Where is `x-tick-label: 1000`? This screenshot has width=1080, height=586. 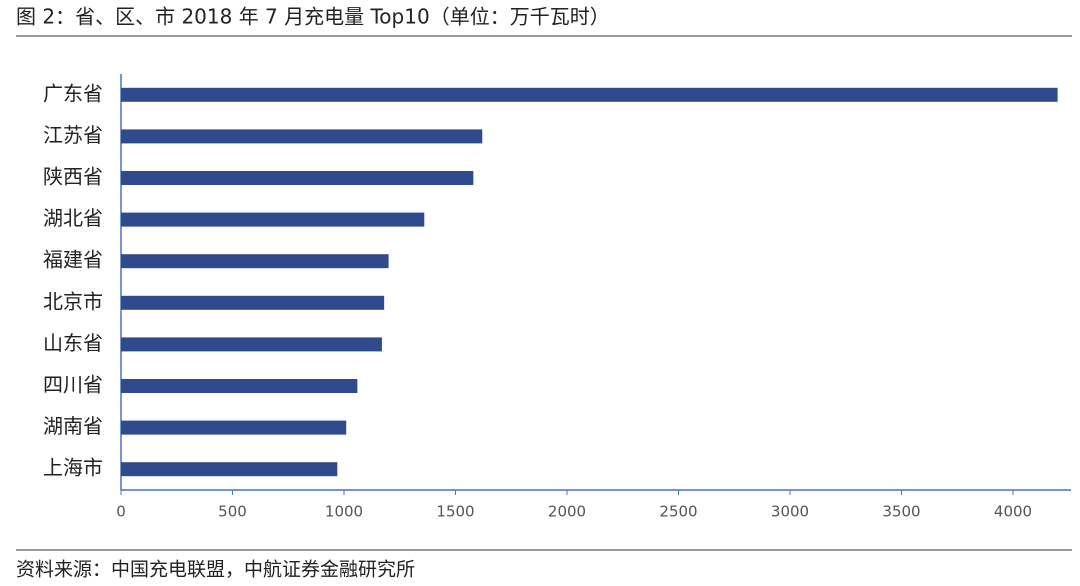 x-tick-label: 1000 is located at coordinates (344, 512).